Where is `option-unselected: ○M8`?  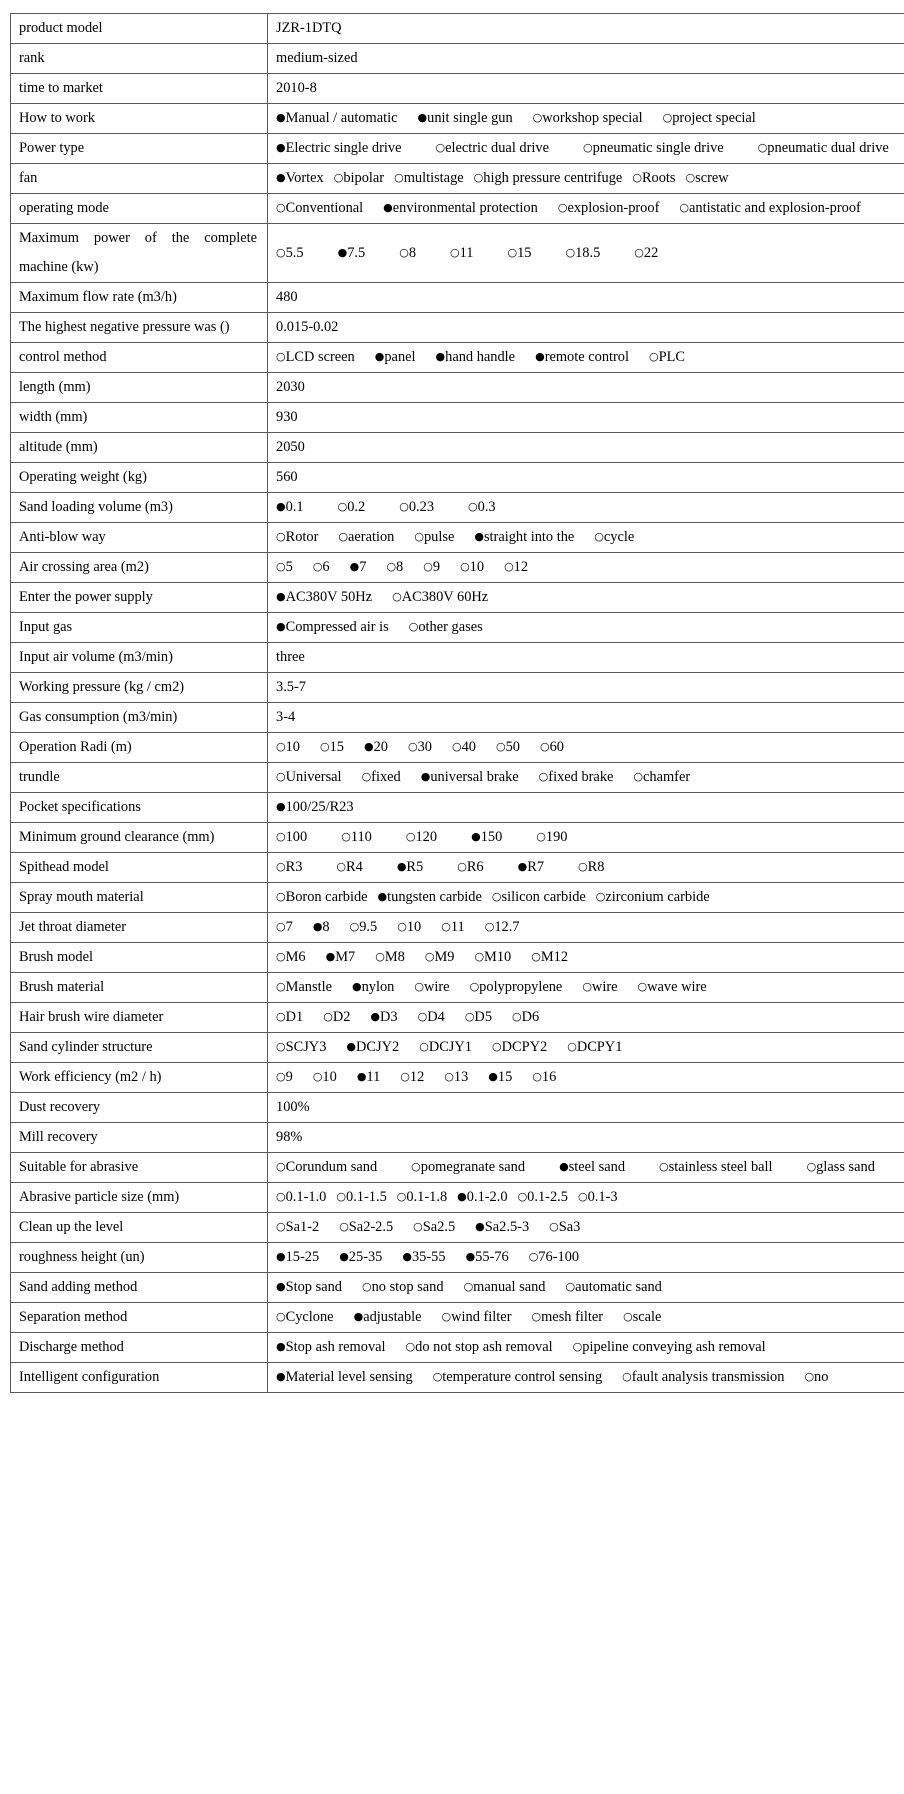 option-unselected: ○M8 is located at coordinates (390, 957).